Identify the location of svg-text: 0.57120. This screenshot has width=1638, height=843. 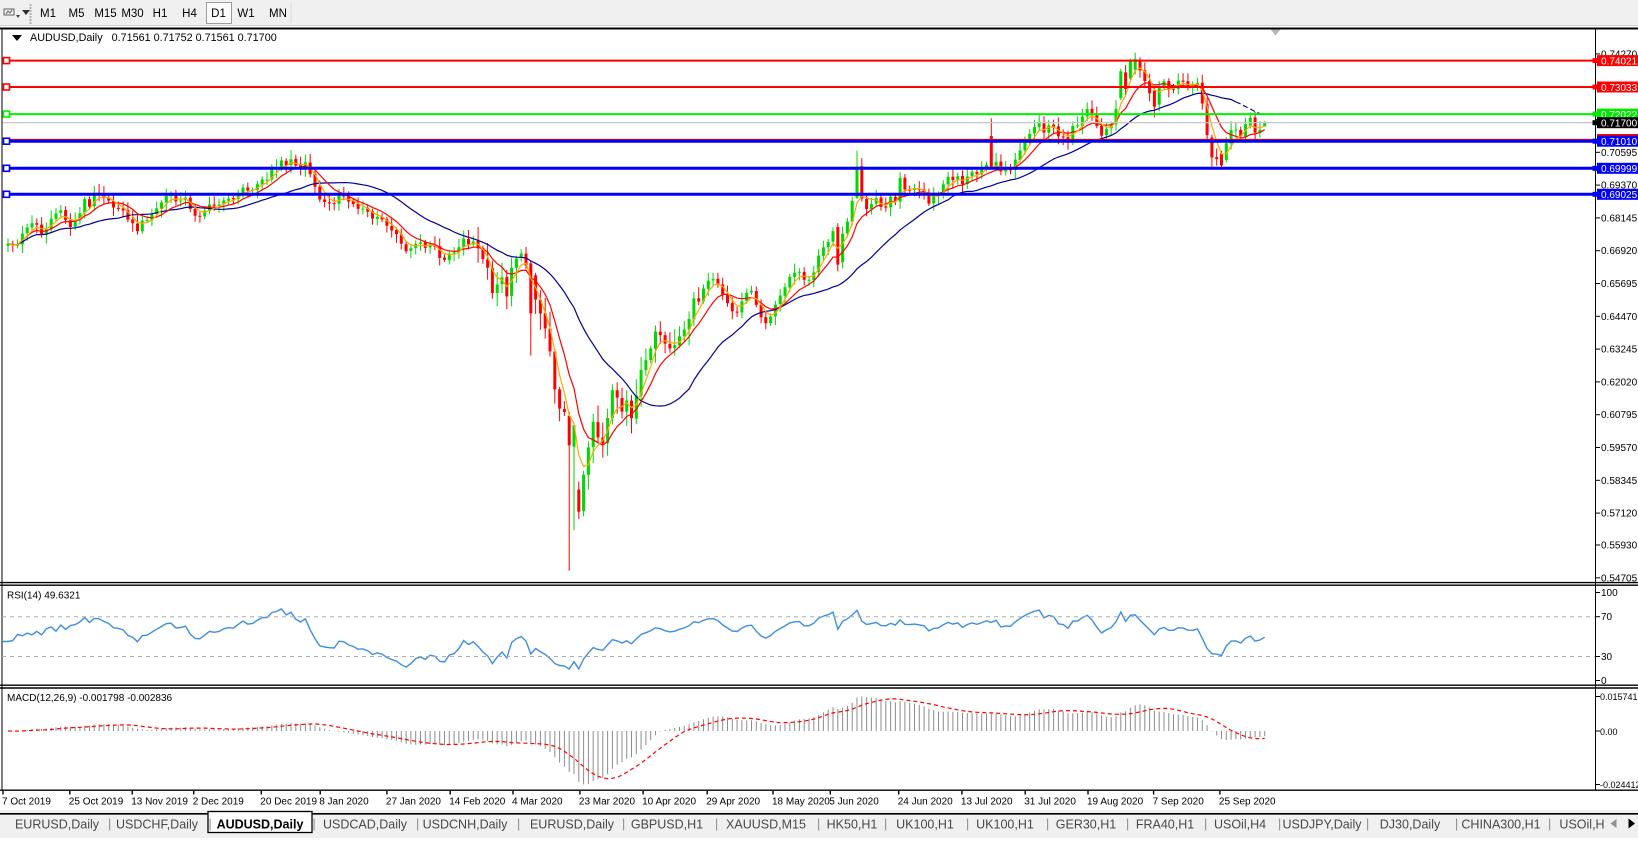
(1619, 514).